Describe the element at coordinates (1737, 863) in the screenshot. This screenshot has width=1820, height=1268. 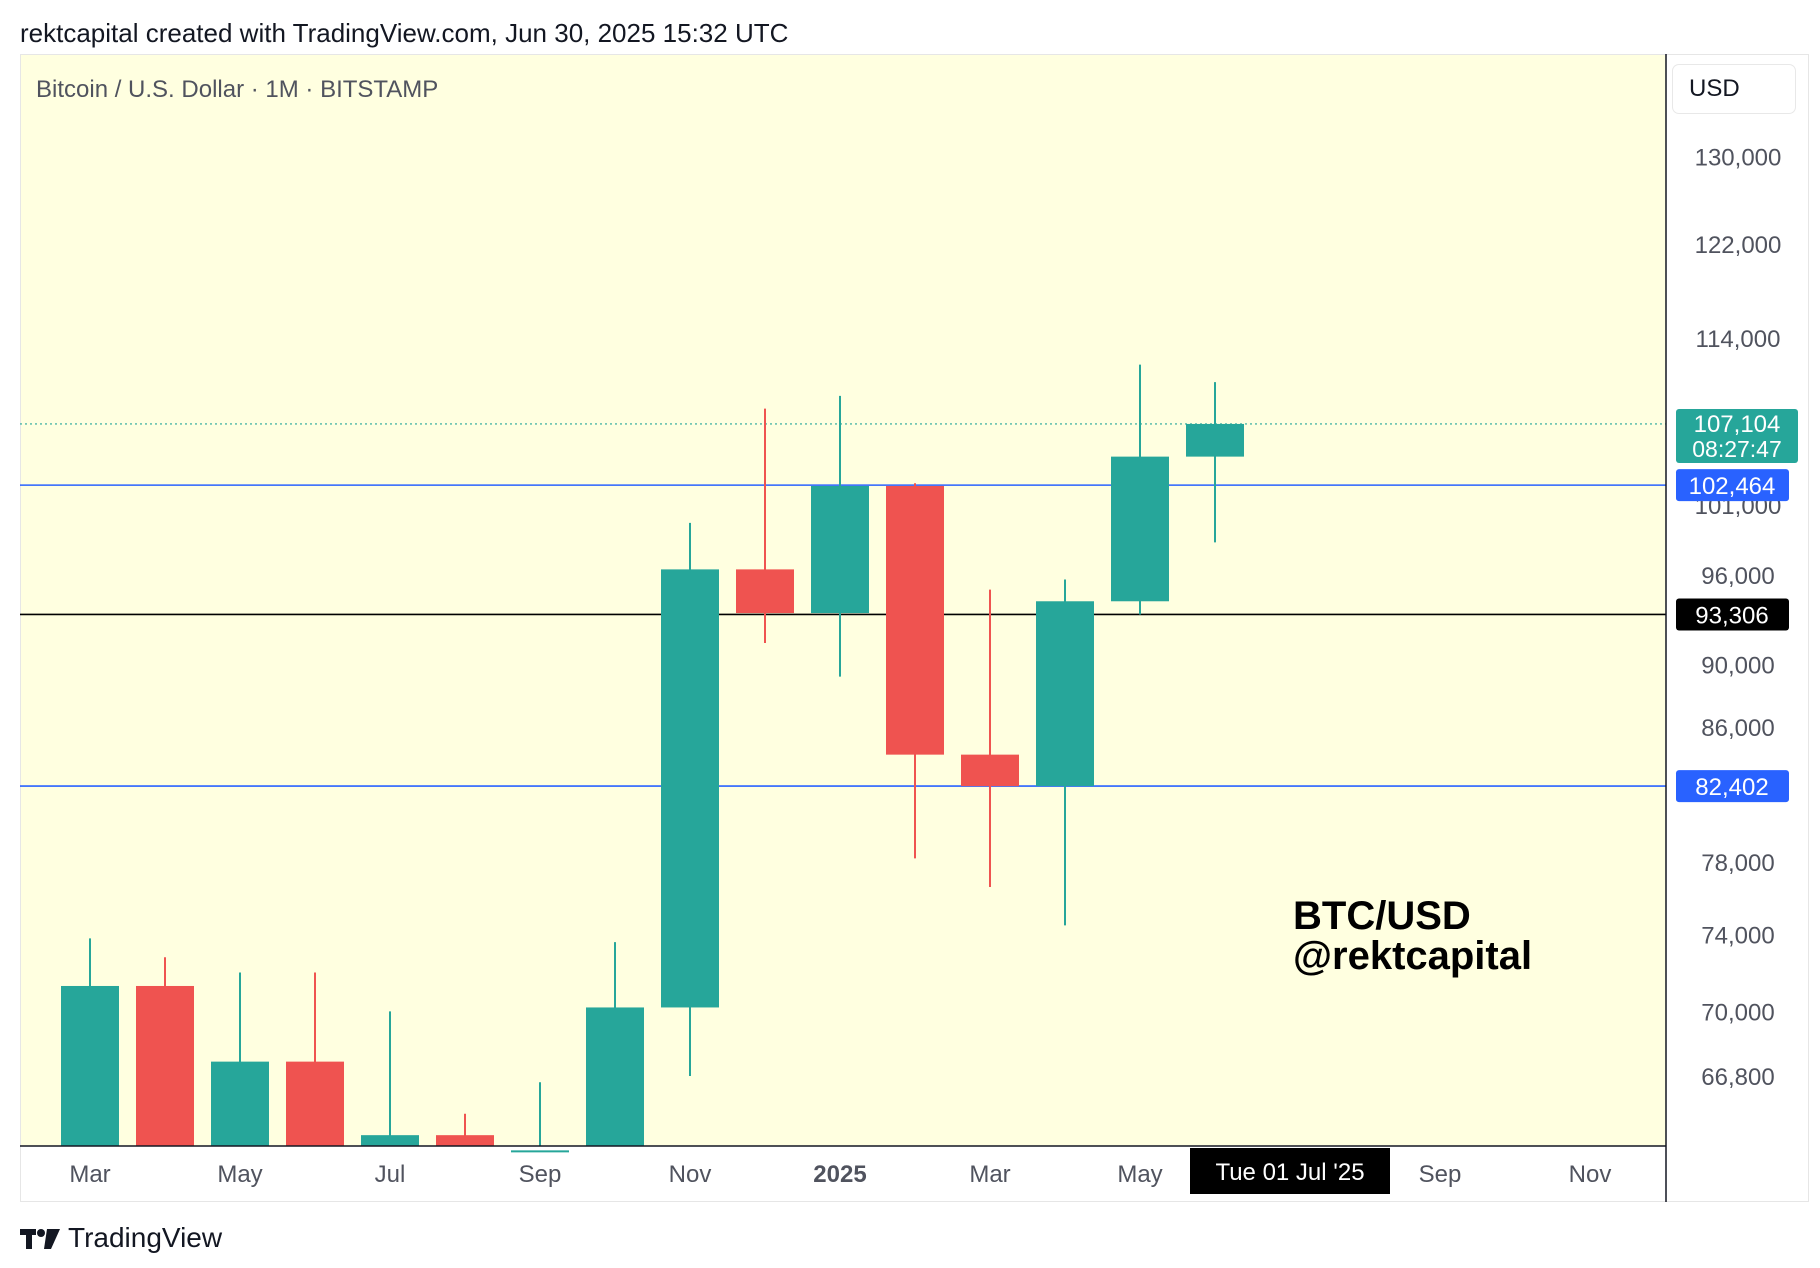
I see `price-tick-label: 78,000` at that location.